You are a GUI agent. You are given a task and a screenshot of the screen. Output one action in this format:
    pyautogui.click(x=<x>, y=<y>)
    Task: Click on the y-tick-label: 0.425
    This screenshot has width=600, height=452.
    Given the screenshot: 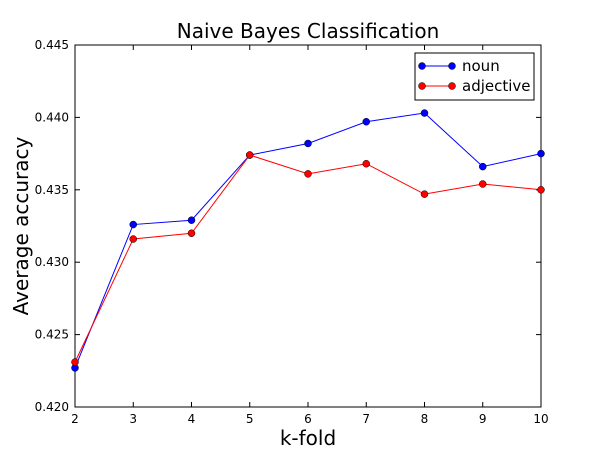 What is the action you would take?
    pyautogui.click(x=52, y=335)
    